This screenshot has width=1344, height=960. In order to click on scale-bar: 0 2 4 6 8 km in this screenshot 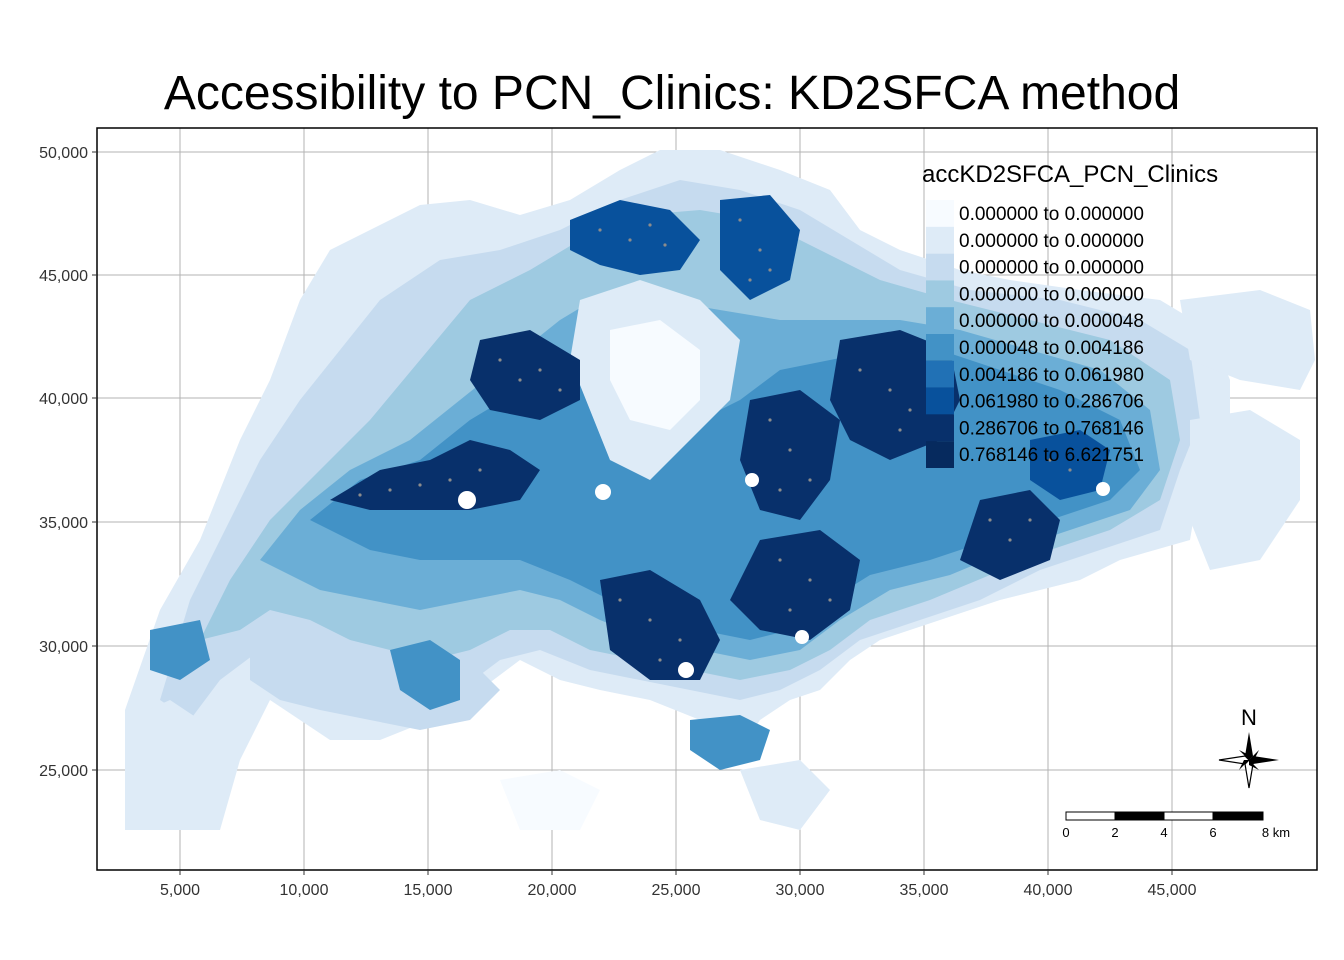, I will do `click(1176, 825)`.